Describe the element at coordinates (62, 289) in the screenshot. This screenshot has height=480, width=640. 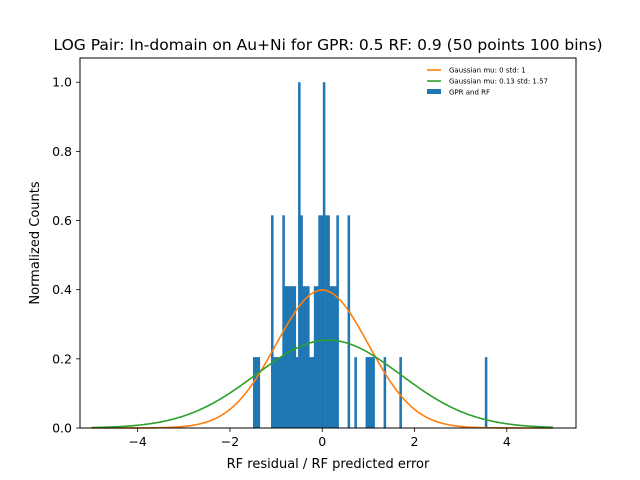
I see `y-tick-label: 0.4` at that location.